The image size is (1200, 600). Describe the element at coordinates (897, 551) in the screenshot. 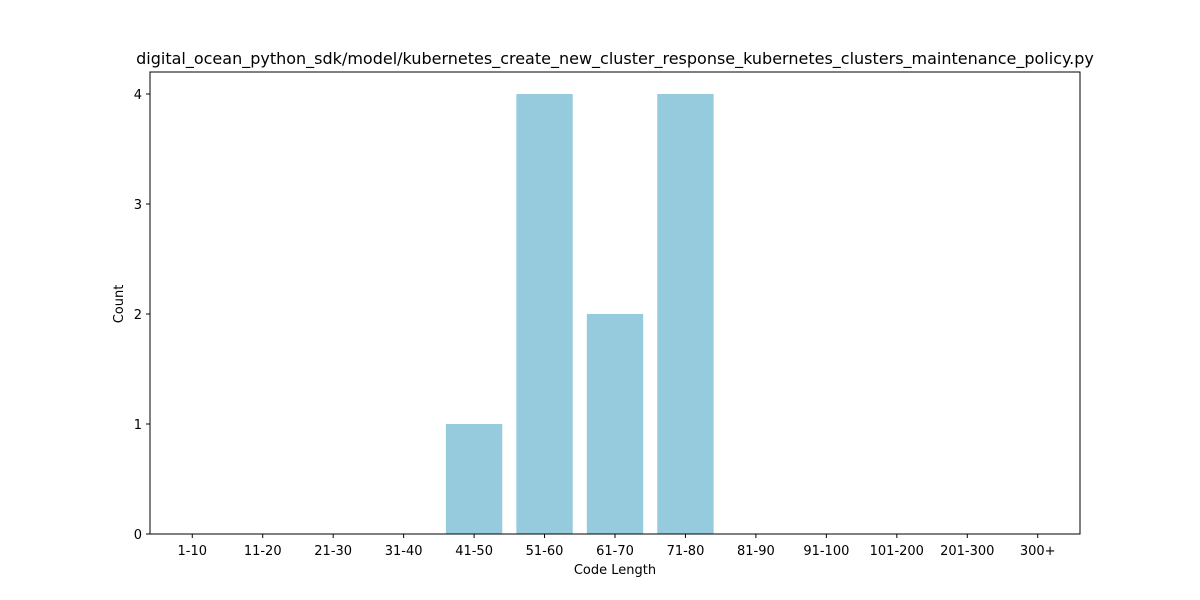

I see `x-tick-label: 101-200` at that location.